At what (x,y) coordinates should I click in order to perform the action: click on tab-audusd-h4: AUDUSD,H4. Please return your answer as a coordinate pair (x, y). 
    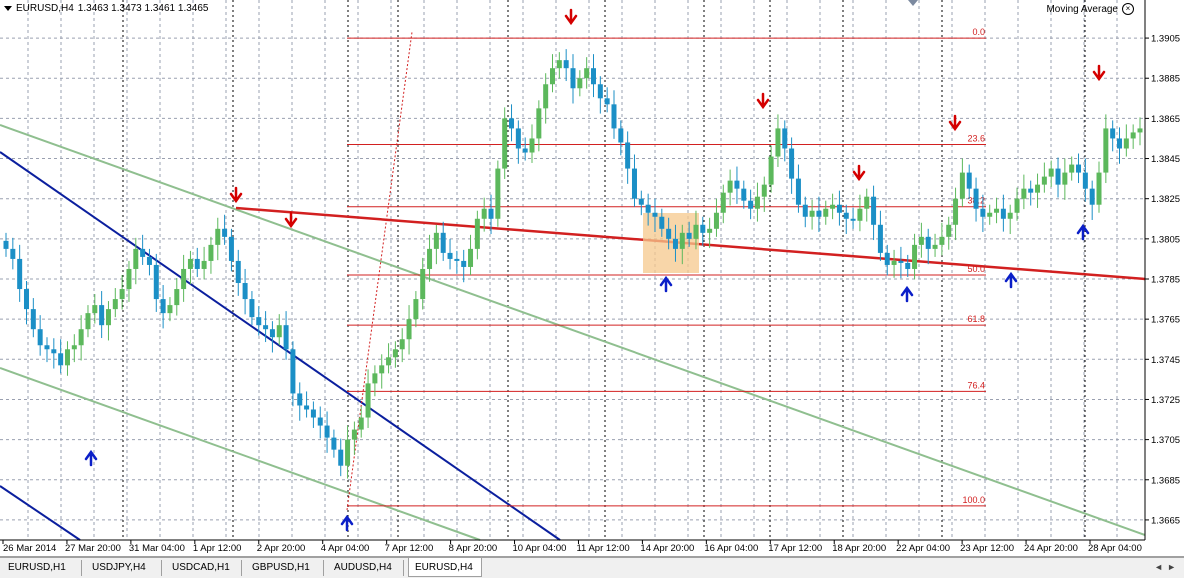
    Looking at the image, I should click on (366, 568).